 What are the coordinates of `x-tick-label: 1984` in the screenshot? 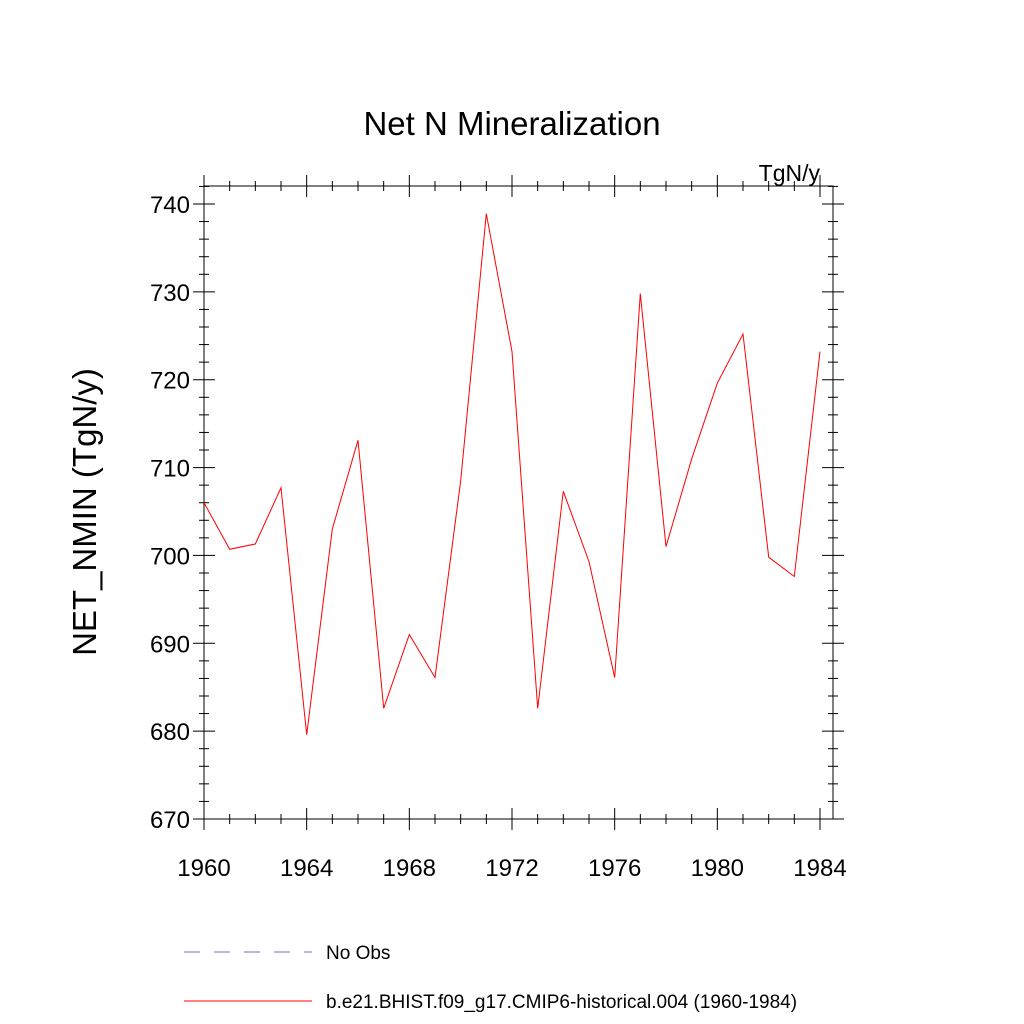 It's located at (819, 868).